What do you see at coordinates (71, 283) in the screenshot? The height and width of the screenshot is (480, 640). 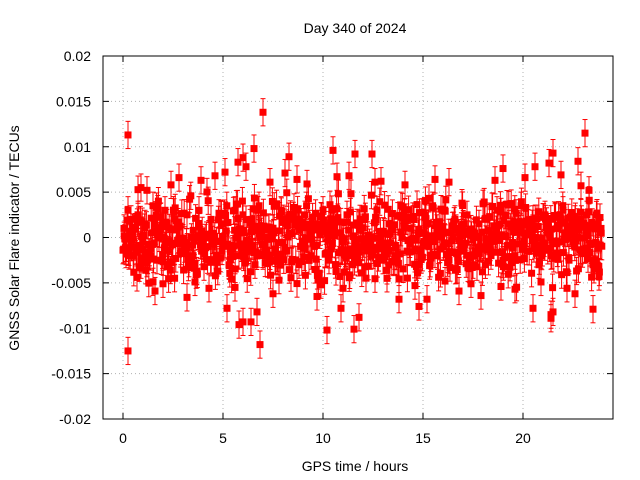 I see `y-tick-label: -0.005` at bounding box center [71, 283].